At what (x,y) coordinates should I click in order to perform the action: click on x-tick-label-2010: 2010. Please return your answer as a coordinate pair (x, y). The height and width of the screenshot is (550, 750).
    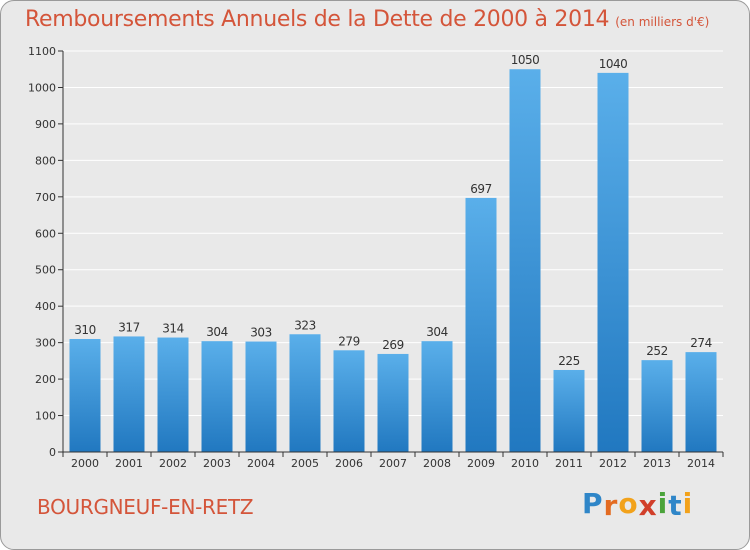
    Looking at the image, I should click on (525, 463).